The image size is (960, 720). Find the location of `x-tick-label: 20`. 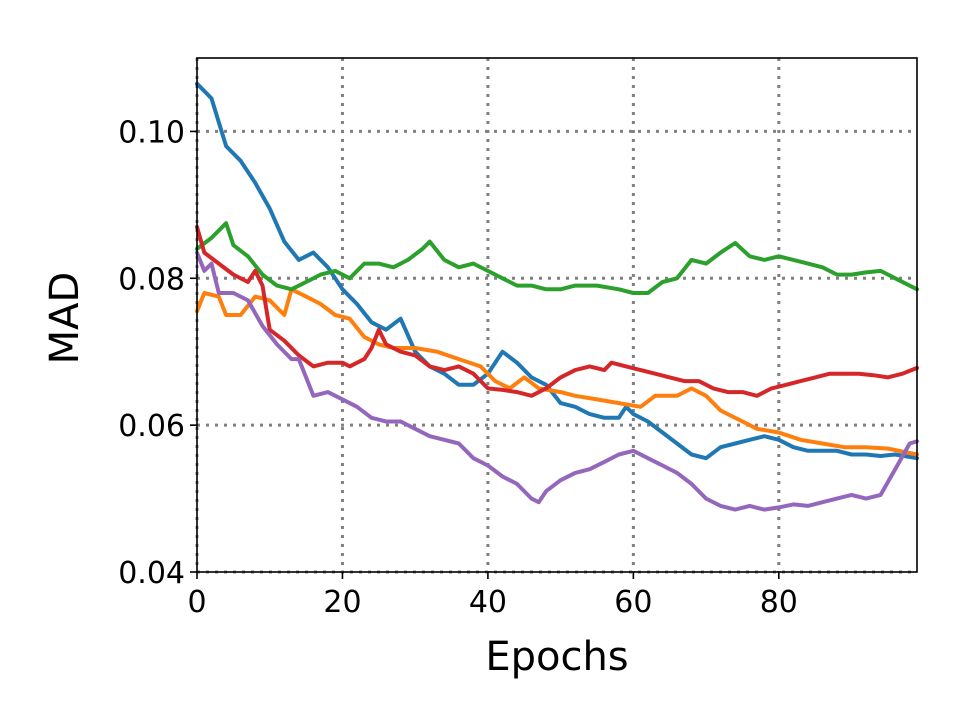

x-tick-label: 20 is located at coordinates (342, 602).